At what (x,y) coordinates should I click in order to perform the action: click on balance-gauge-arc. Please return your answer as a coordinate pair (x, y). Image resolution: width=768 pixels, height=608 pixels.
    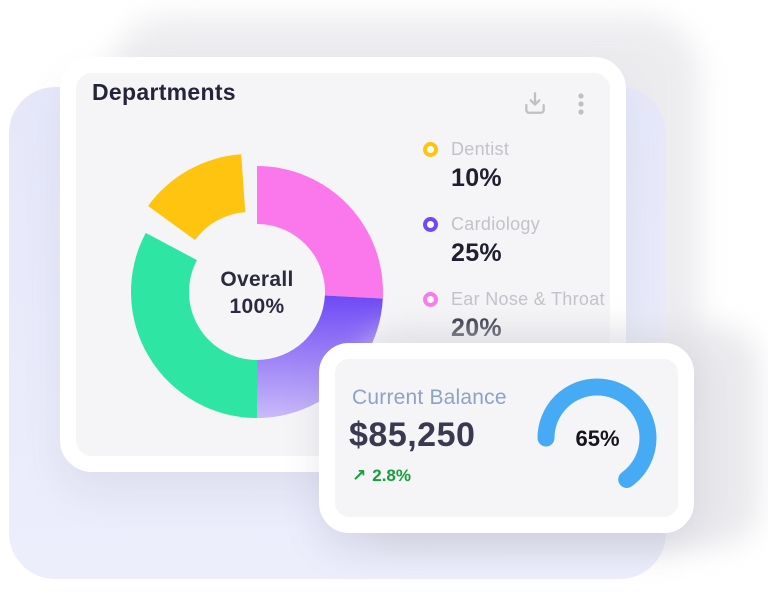
    Looking at the image, I should click on (597, 438).